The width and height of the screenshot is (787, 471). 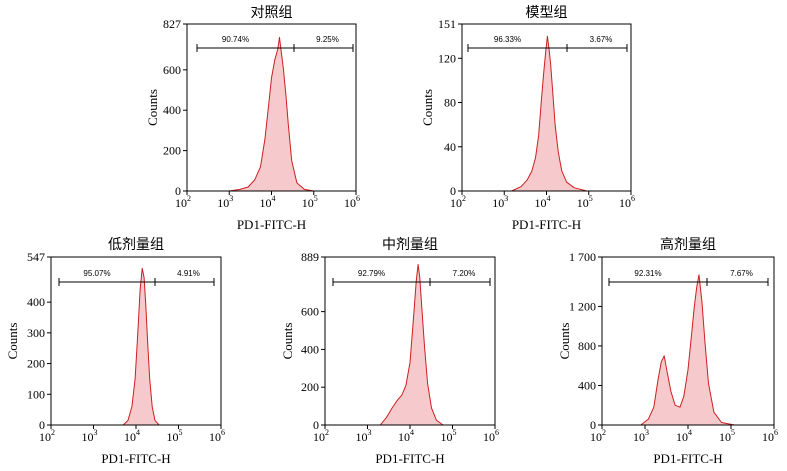 I want to click on chart-title: 低剂量组, so click(x=136, y=245).